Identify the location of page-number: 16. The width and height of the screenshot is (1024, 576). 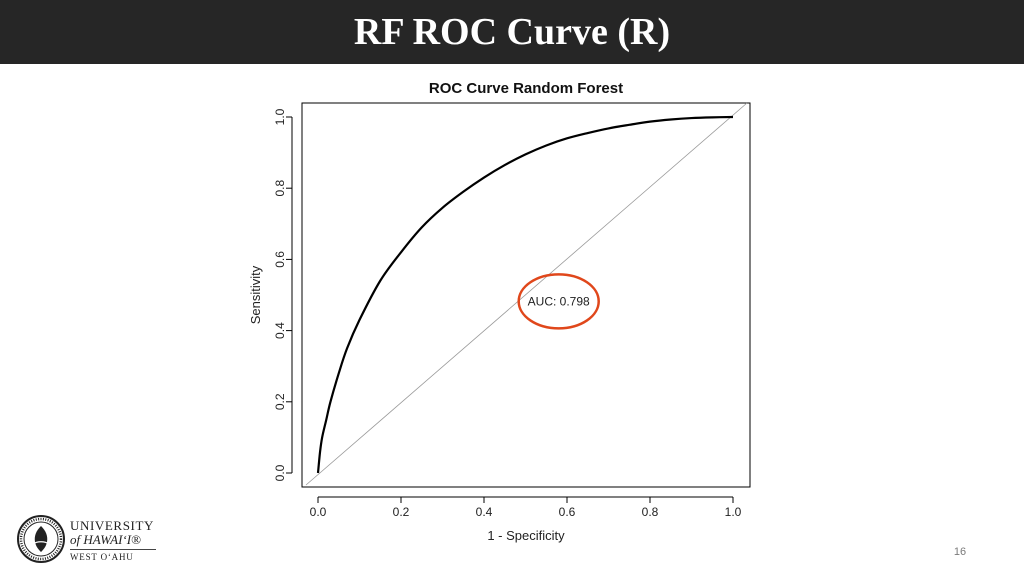
(960, 552).